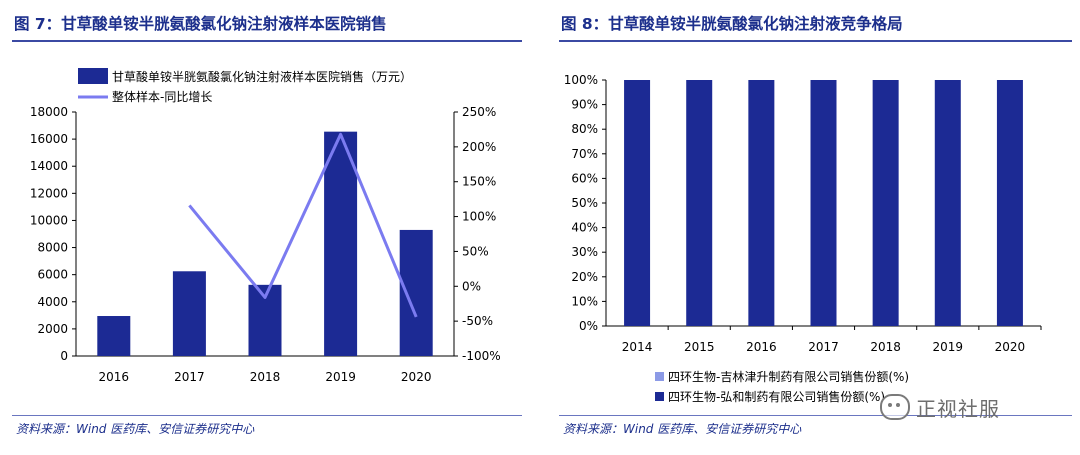 This screenshot has width=1080, height=455. What do you see at coordinates (475, 251) in the screenshot?
I see `right-y-tick-label: 50%` at bounding box center [475, 251].